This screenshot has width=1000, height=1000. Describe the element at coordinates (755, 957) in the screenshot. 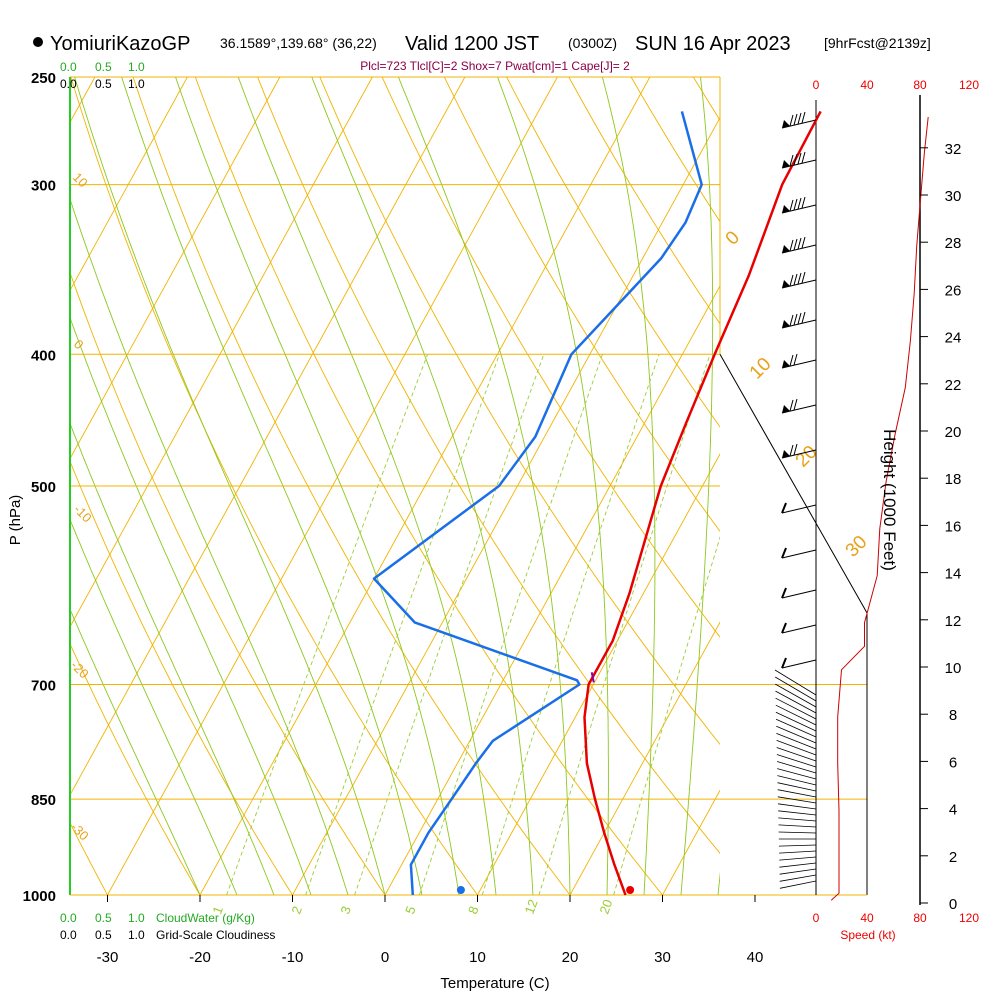

I see `x-tick-label: 40` at that location.